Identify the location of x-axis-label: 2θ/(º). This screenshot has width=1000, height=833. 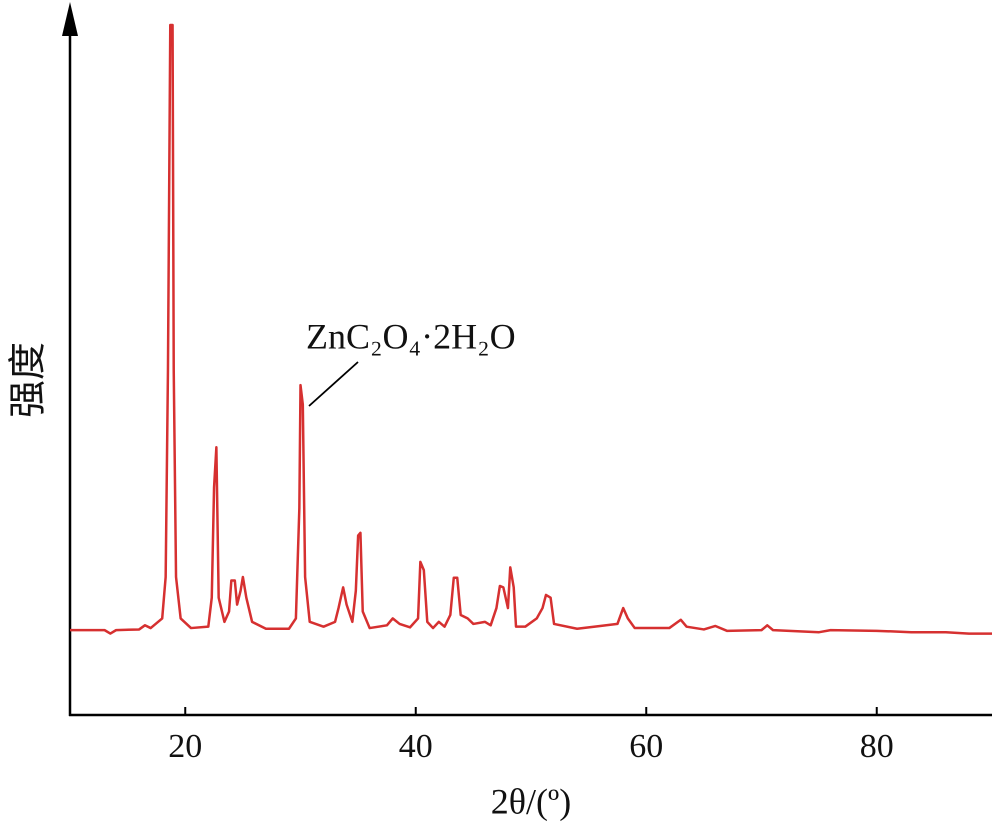
(531, 801).